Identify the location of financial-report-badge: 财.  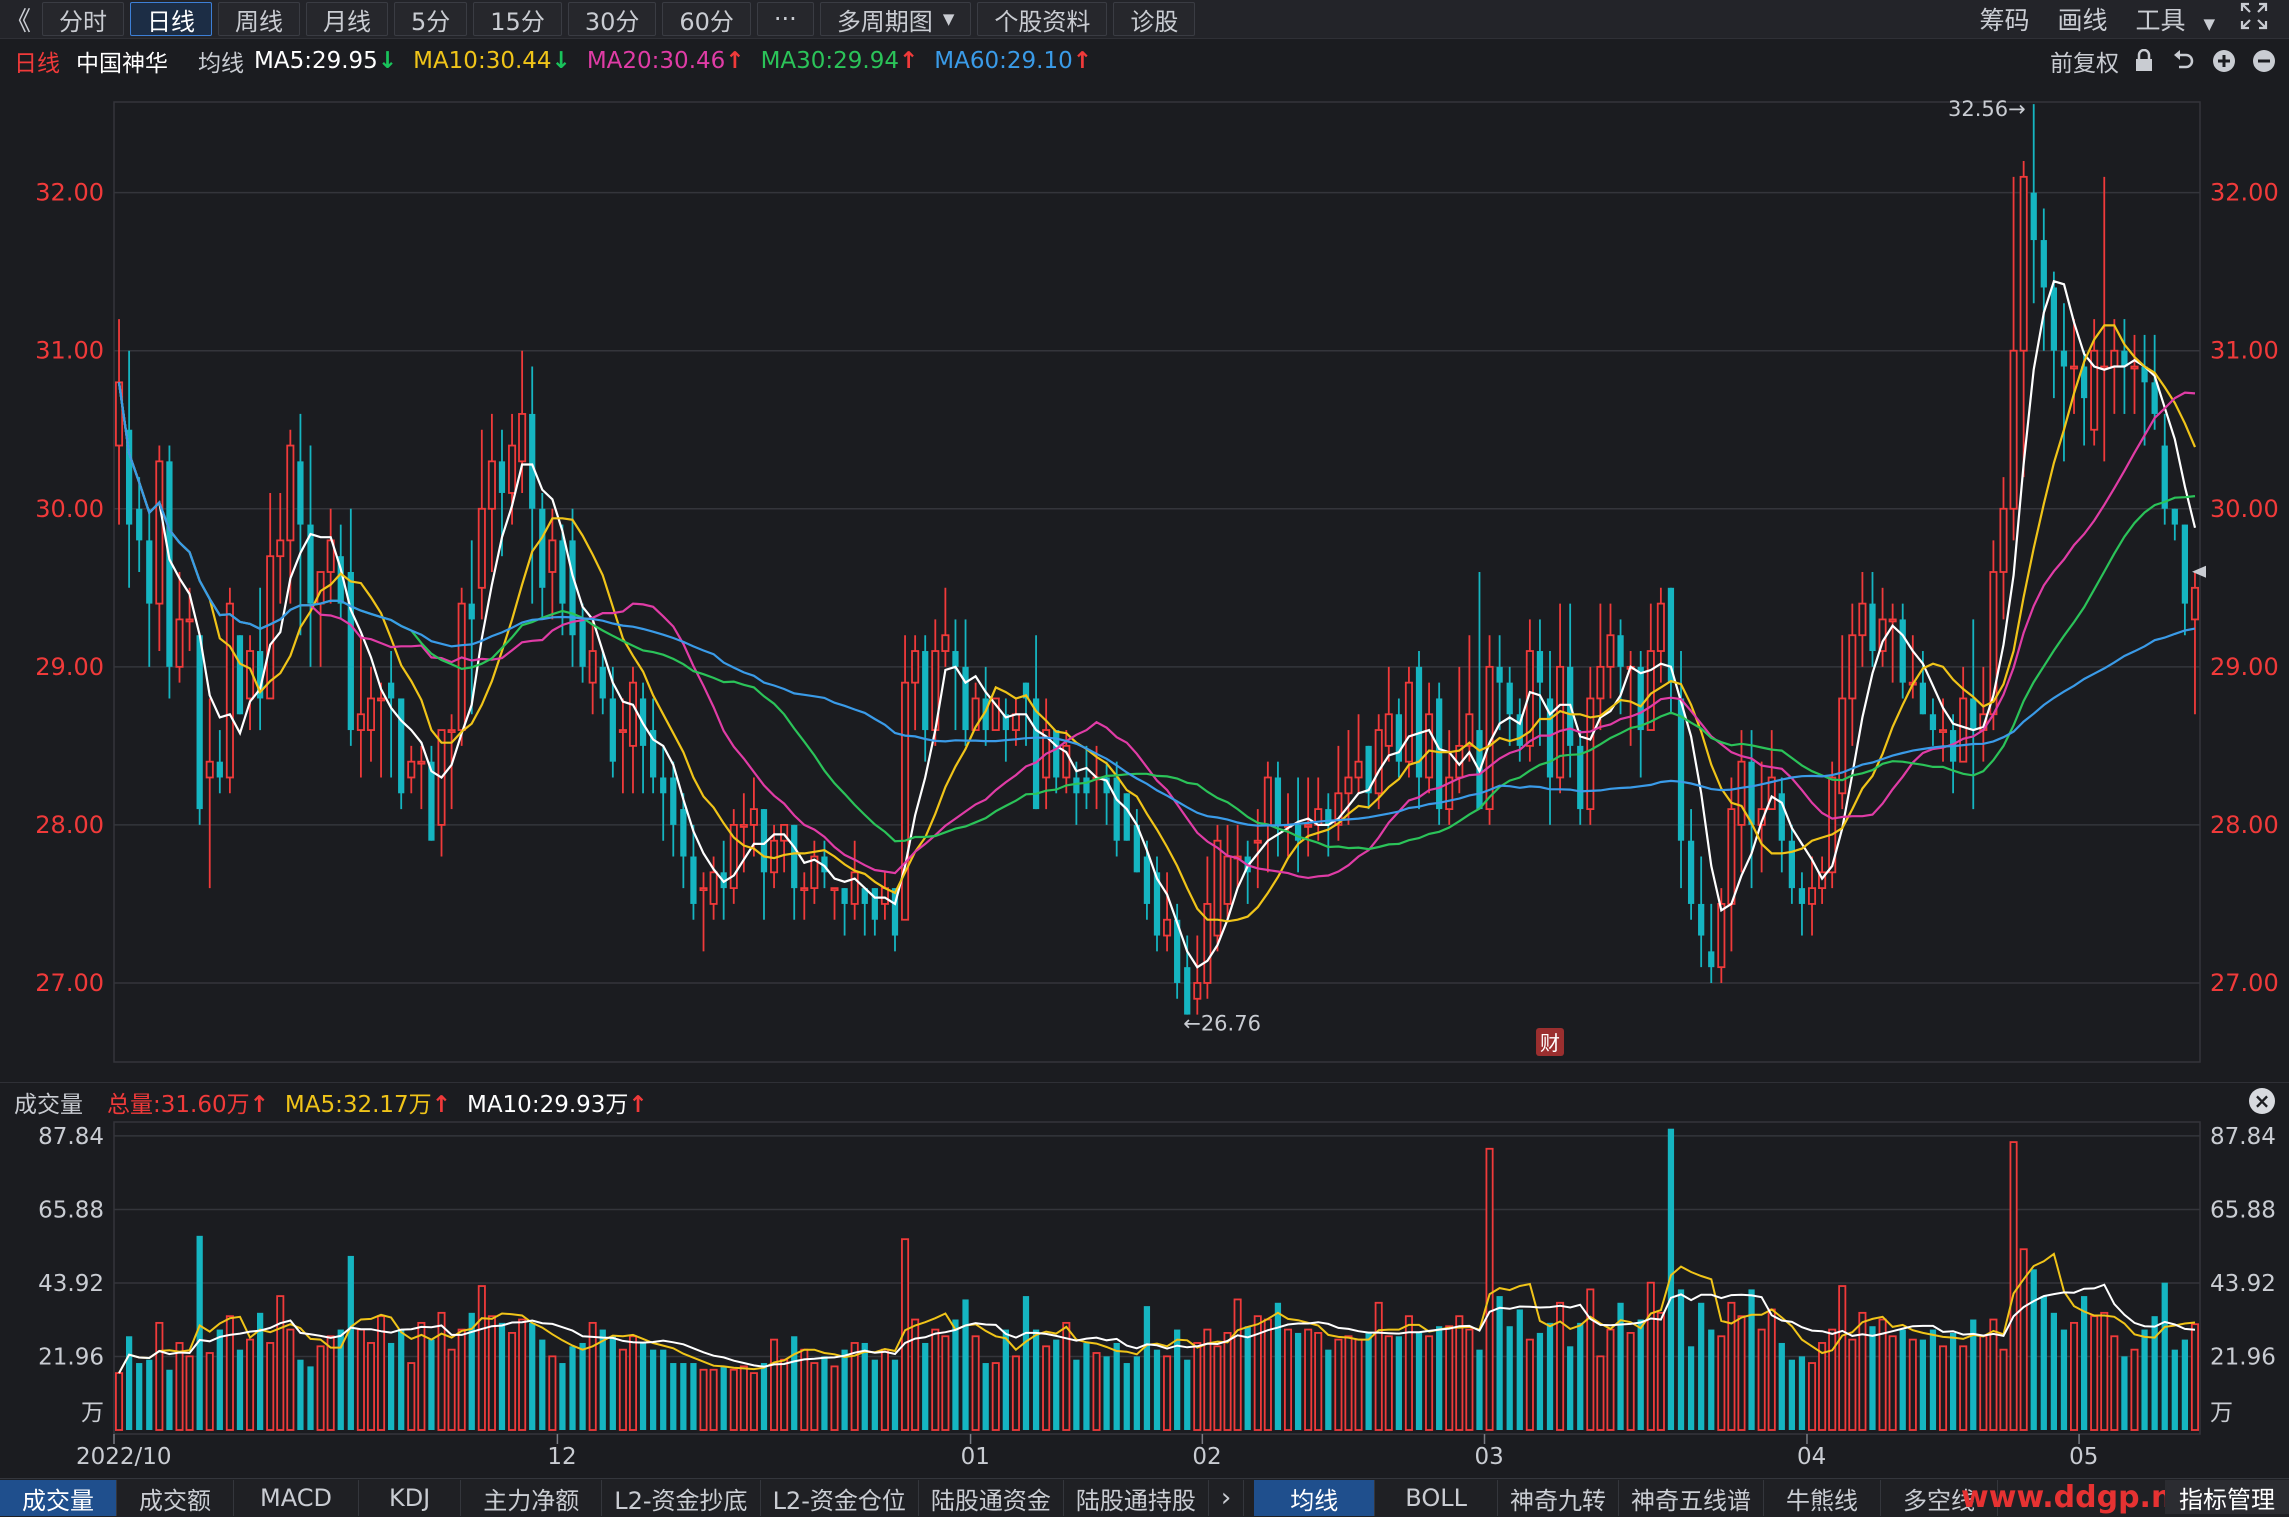
(1550, 1042).